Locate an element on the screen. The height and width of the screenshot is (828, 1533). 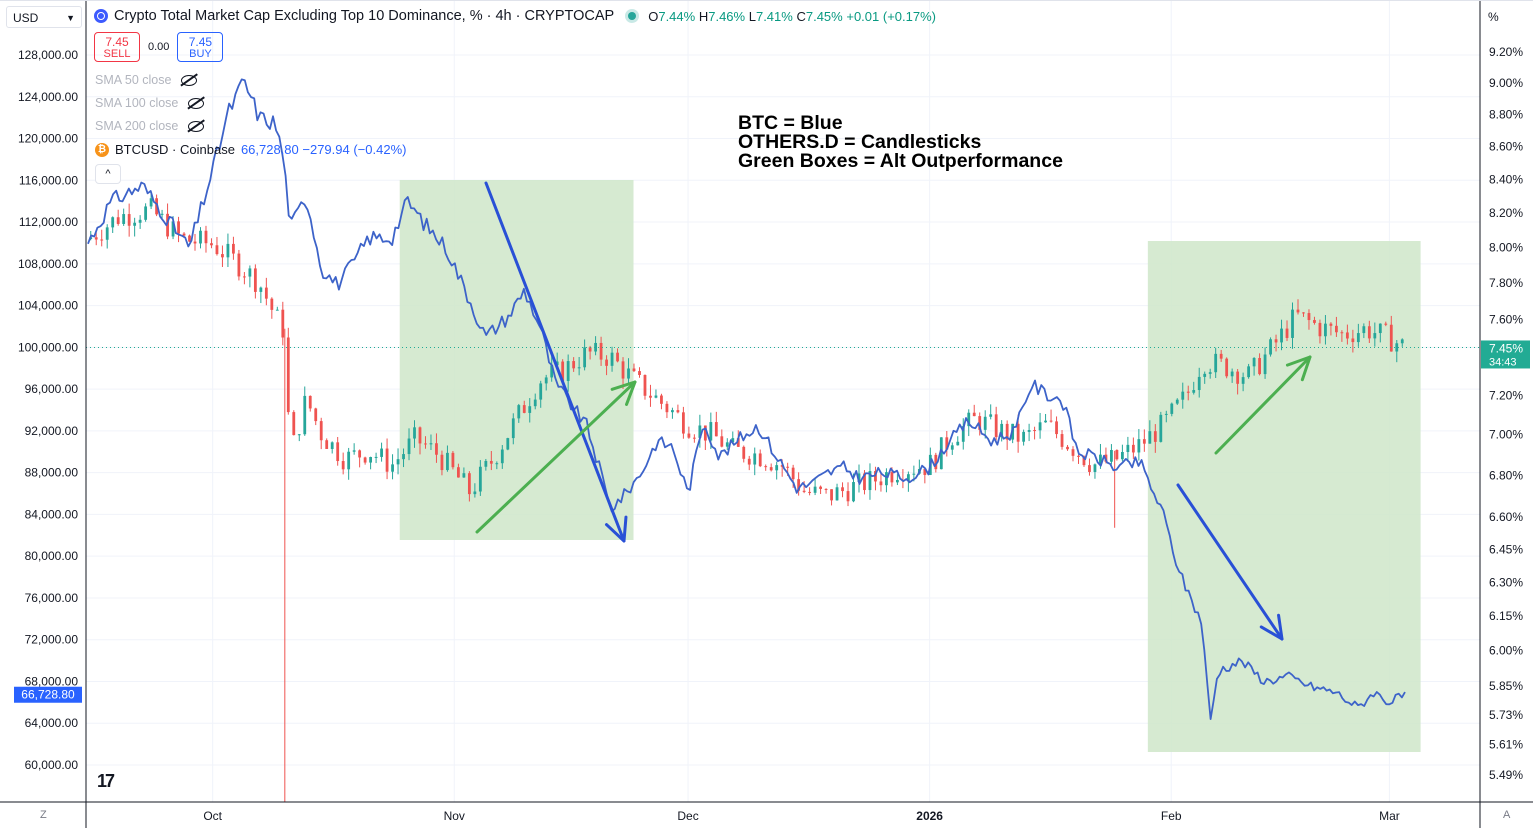
arrow-alts-up-head is located at coordinates (1298, 368).